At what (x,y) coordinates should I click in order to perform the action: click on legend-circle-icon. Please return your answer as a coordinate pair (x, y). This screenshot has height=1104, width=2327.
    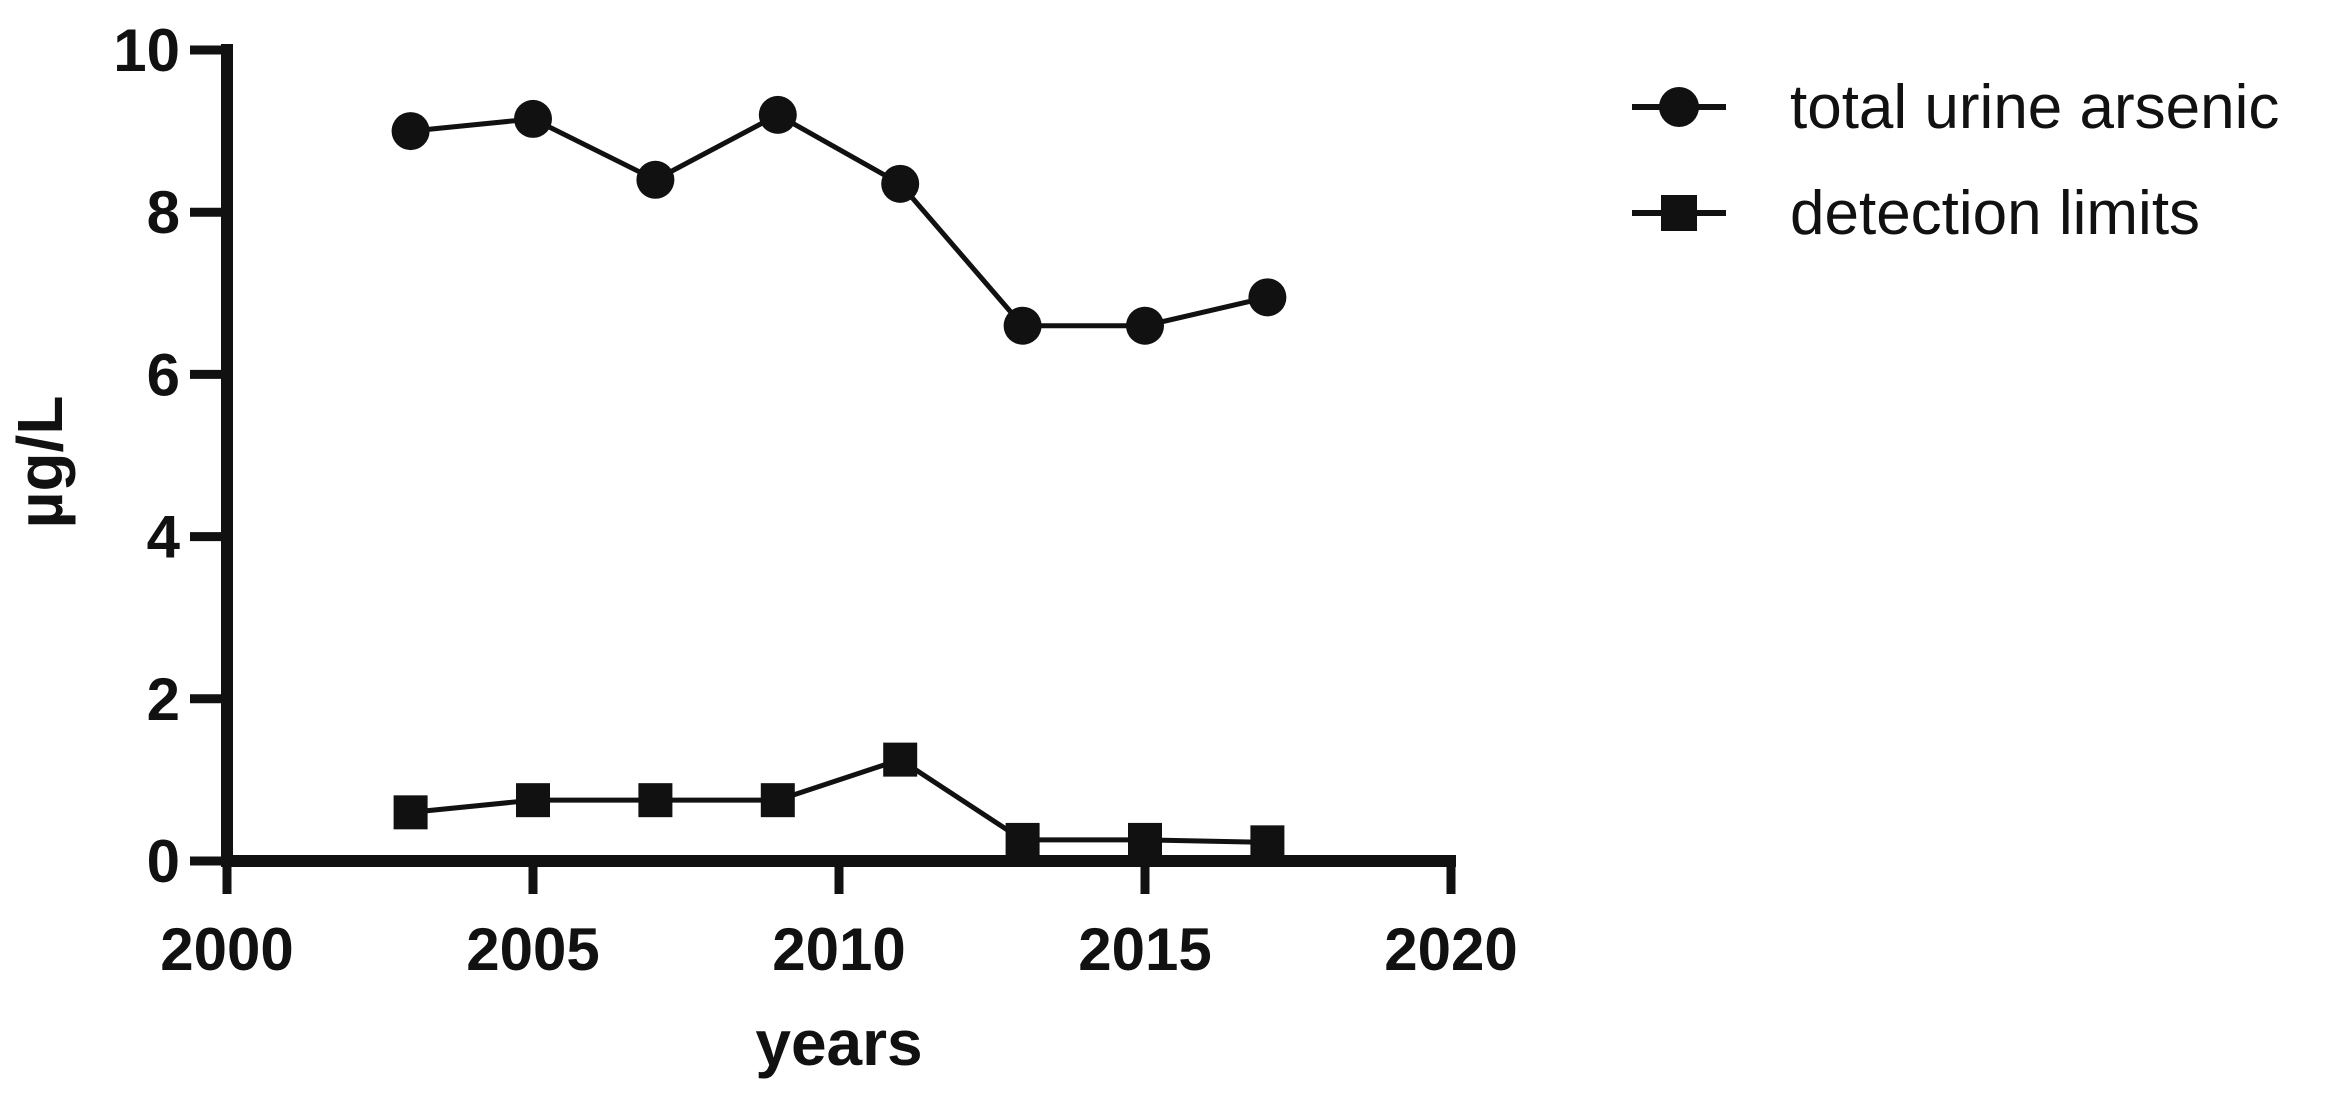
    Looking at the image, I should click on (1679, 107).